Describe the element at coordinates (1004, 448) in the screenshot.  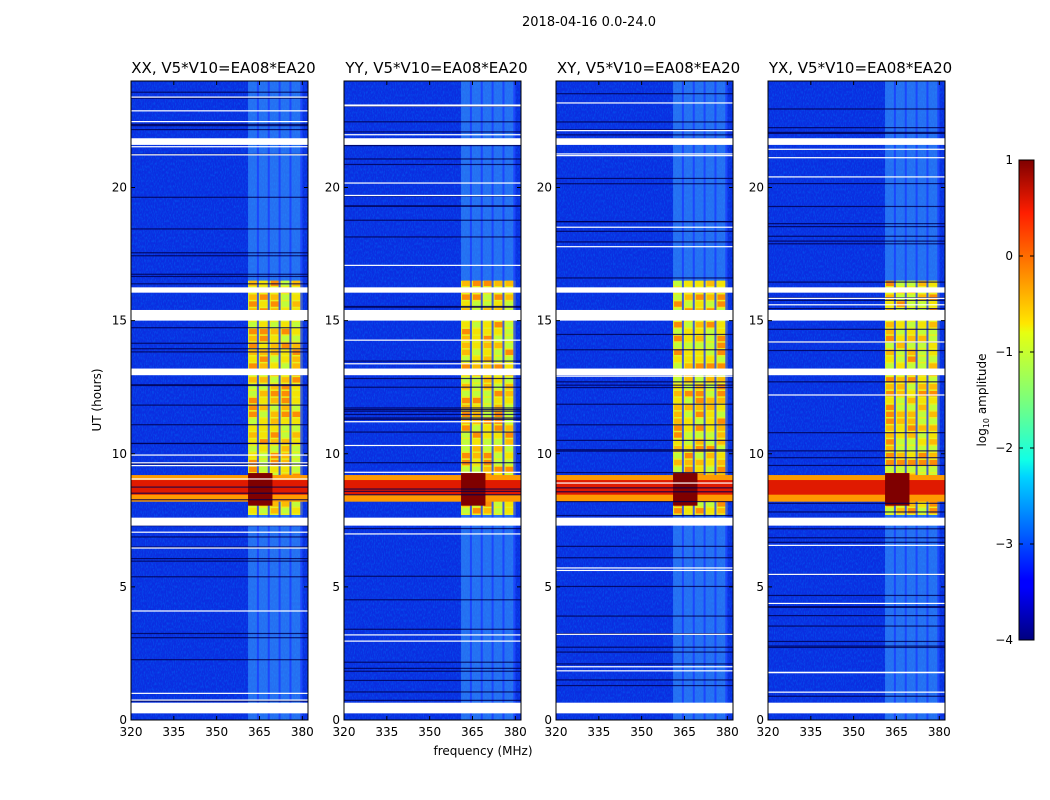
I see `colorbar-tick-label: −2` at that location.